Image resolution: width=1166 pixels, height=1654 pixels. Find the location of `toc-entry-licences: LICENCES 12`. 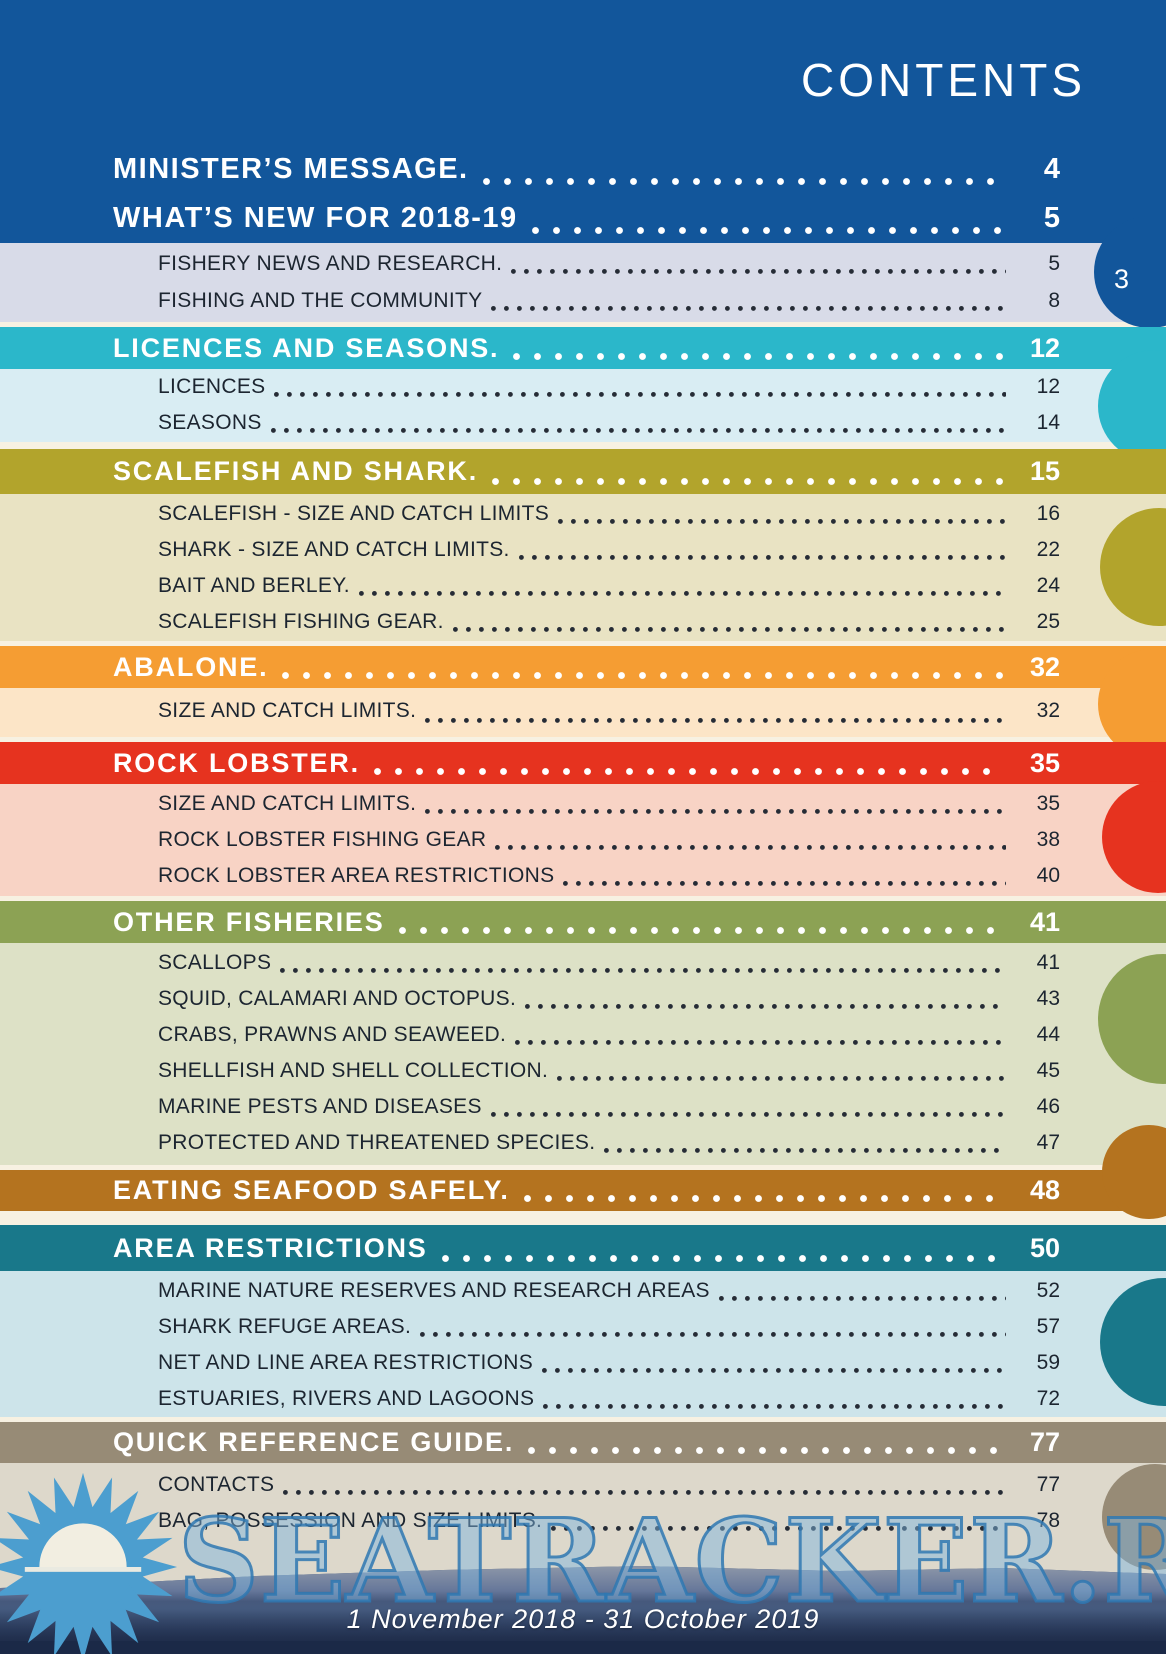

toc-entry-licences: LICENCES 12 is located at coordinates (583, 387).